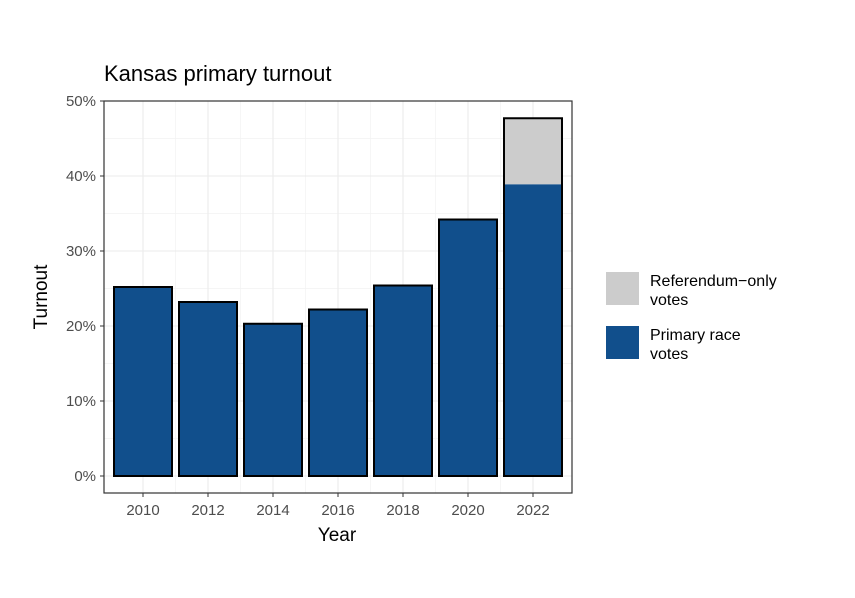 The image size is (855, 598). What do you see at coordinates (467, 510) in the screenshot?
I see `x-tick-label: 2020` at bounding box center [467, 510].